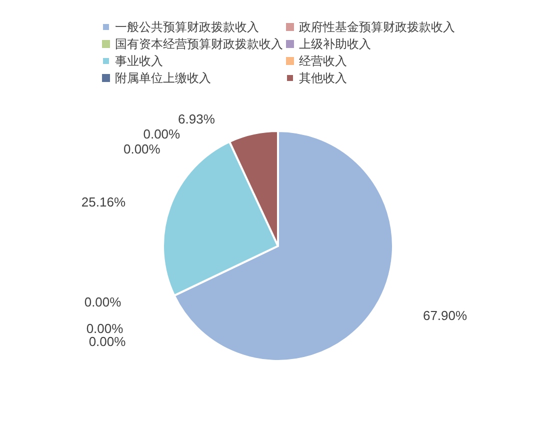  Describe the element at coordinates (445, 315) in the screenshot. I see `data-label: 67.90%` at that location.